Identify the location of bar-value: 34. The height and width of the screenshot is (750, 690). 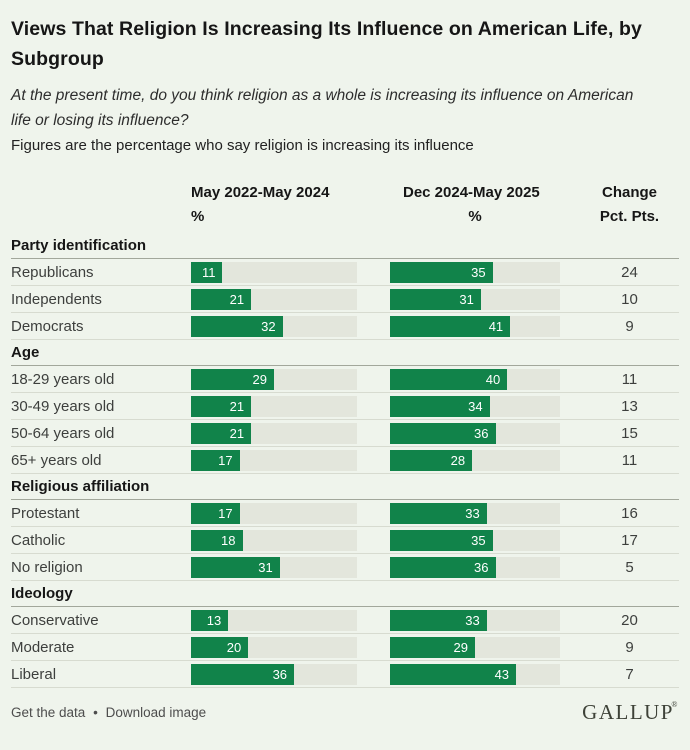
(475, 406).